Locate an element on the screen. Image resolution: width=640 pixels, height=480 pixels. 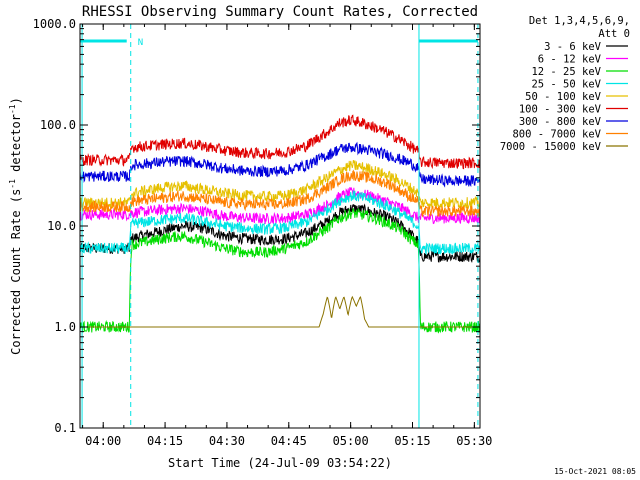
series-0-line is located at coordinates (280, 233).